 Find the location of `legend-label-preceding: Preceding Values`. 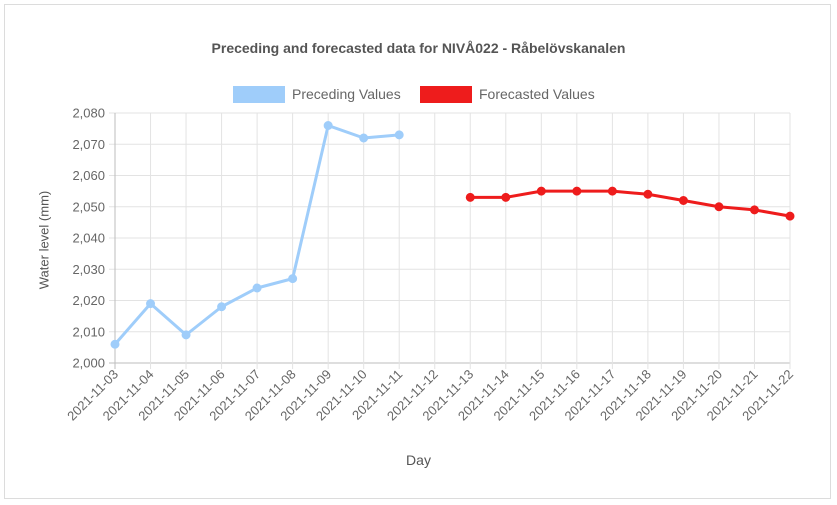

legend-label-preceding: Preceding Values is located at coordinates (346, 94).